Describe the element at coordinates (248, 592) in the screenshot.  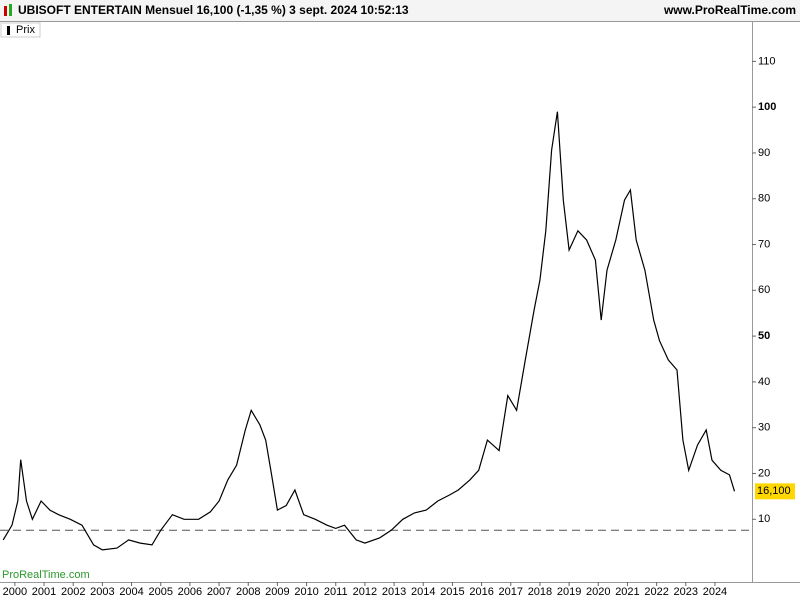
I see `x-tick-label: 2008` at that location.